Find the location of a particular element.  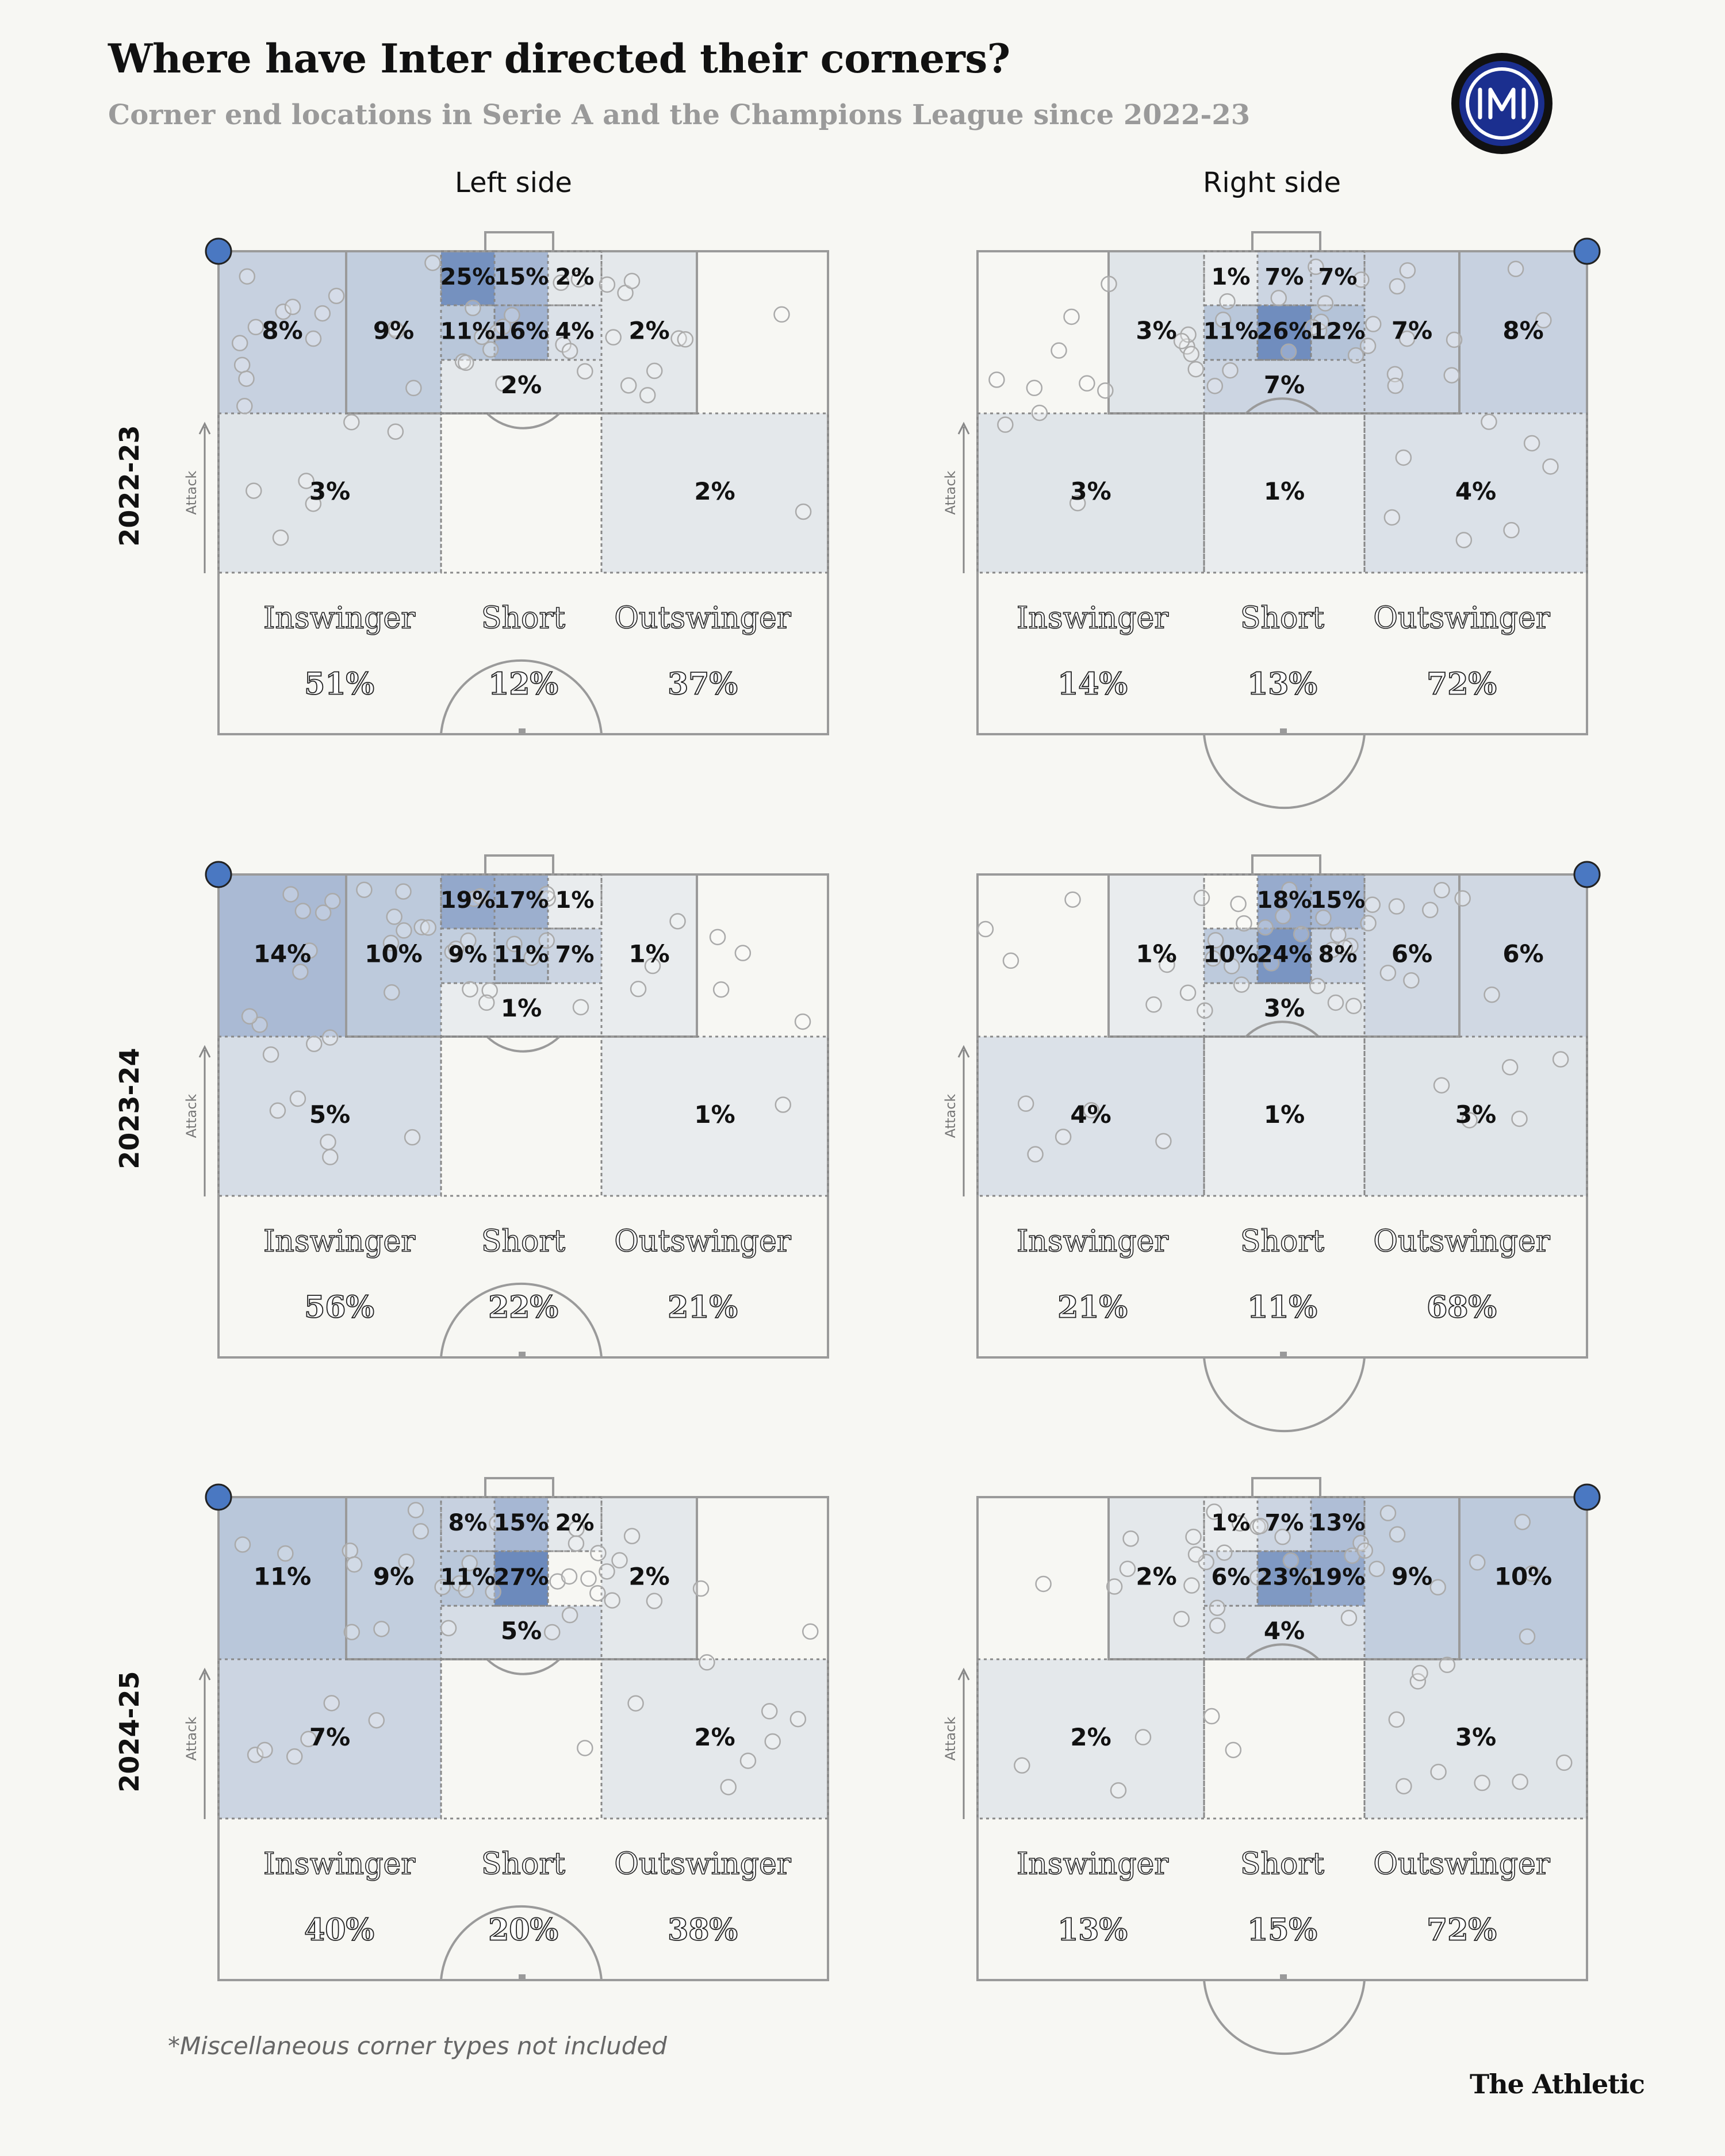

zone-label-six_c: 2% is located at coordinates (575, 277).